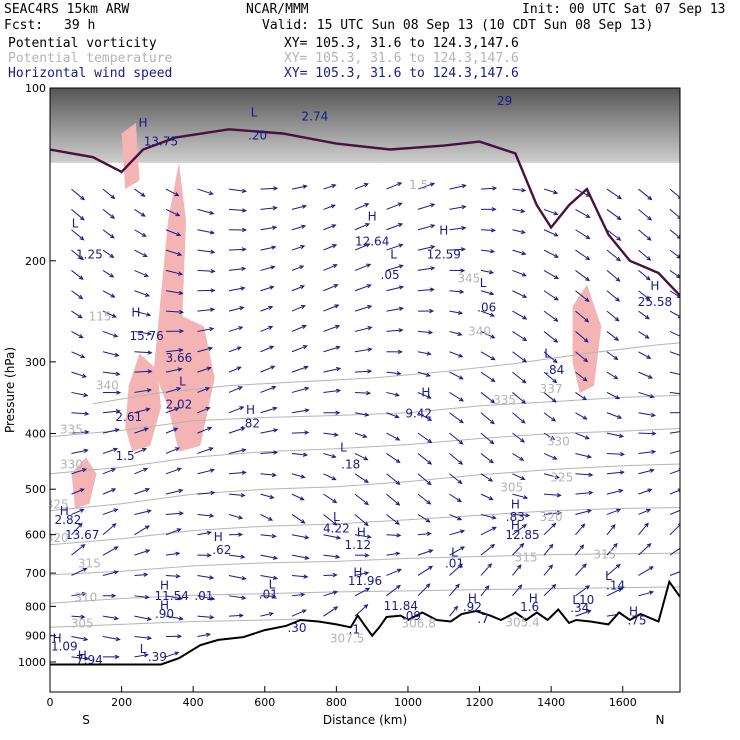  What do you see at coordinates (482, 619) in the screenshot?
I see `contour-label: .7` at bounding box center [482, 619].